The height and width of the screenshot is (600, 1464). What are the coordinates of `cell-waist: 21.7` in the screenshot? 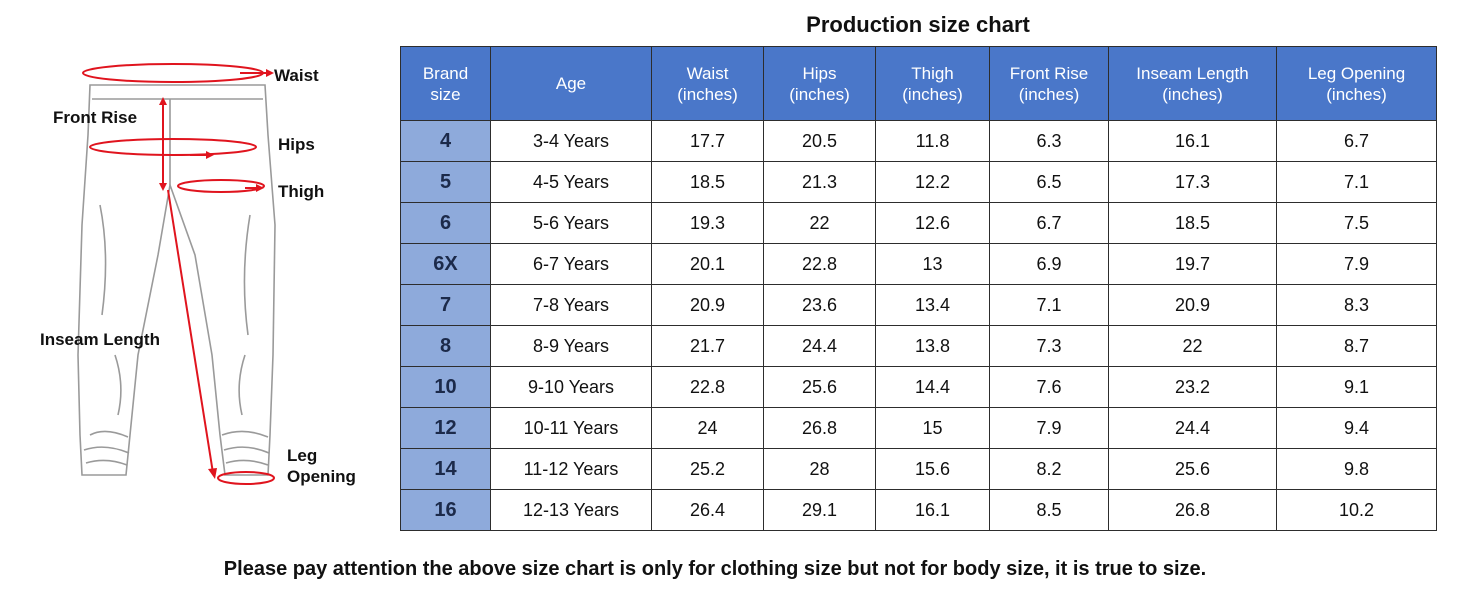 It's located at (707, 346).